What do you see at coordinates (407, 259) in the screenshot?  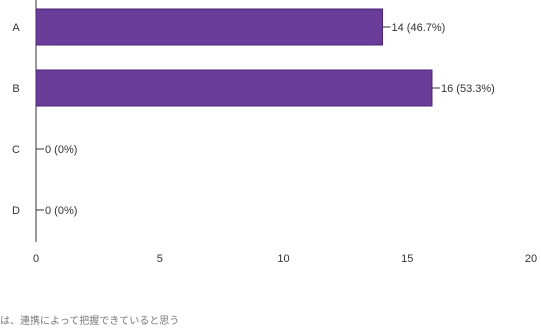 I see `x-tick-label-15: 15` at bounding box center [407, 259].